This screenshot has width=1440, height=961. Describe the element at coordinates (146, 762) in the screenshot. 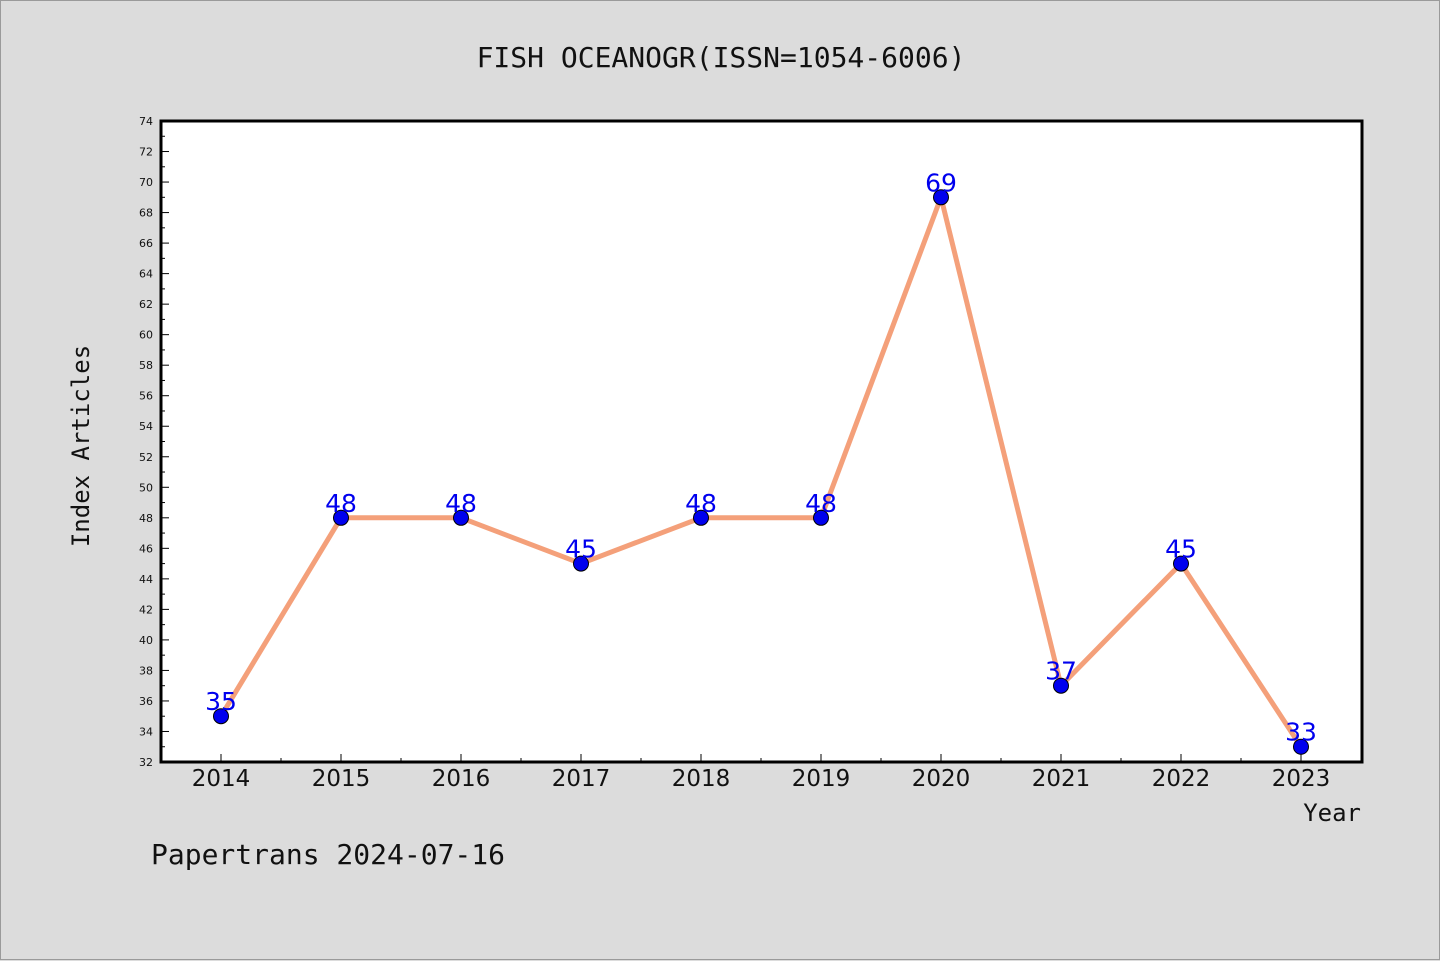

I see `y-tick-label: 32` at that location.